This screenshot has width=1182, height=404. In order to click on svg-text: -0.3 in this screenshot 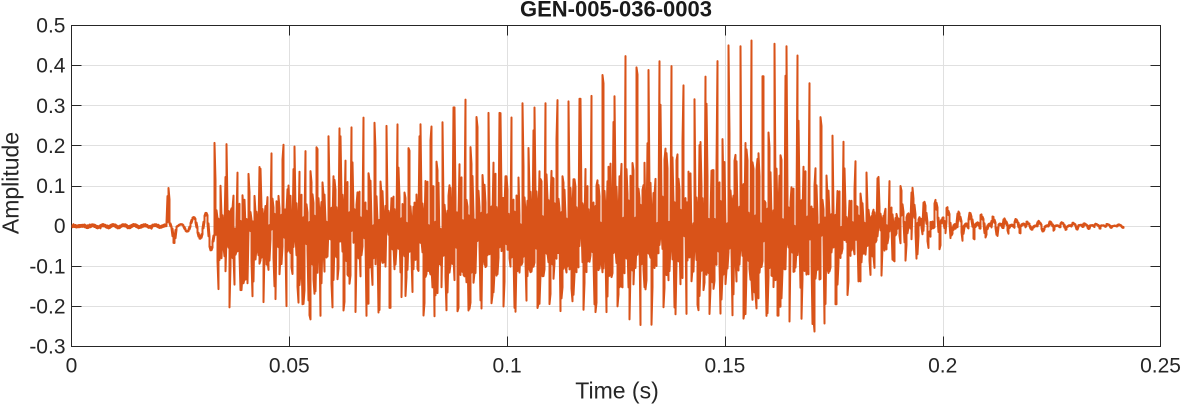, I will do `click(47, 347)`.